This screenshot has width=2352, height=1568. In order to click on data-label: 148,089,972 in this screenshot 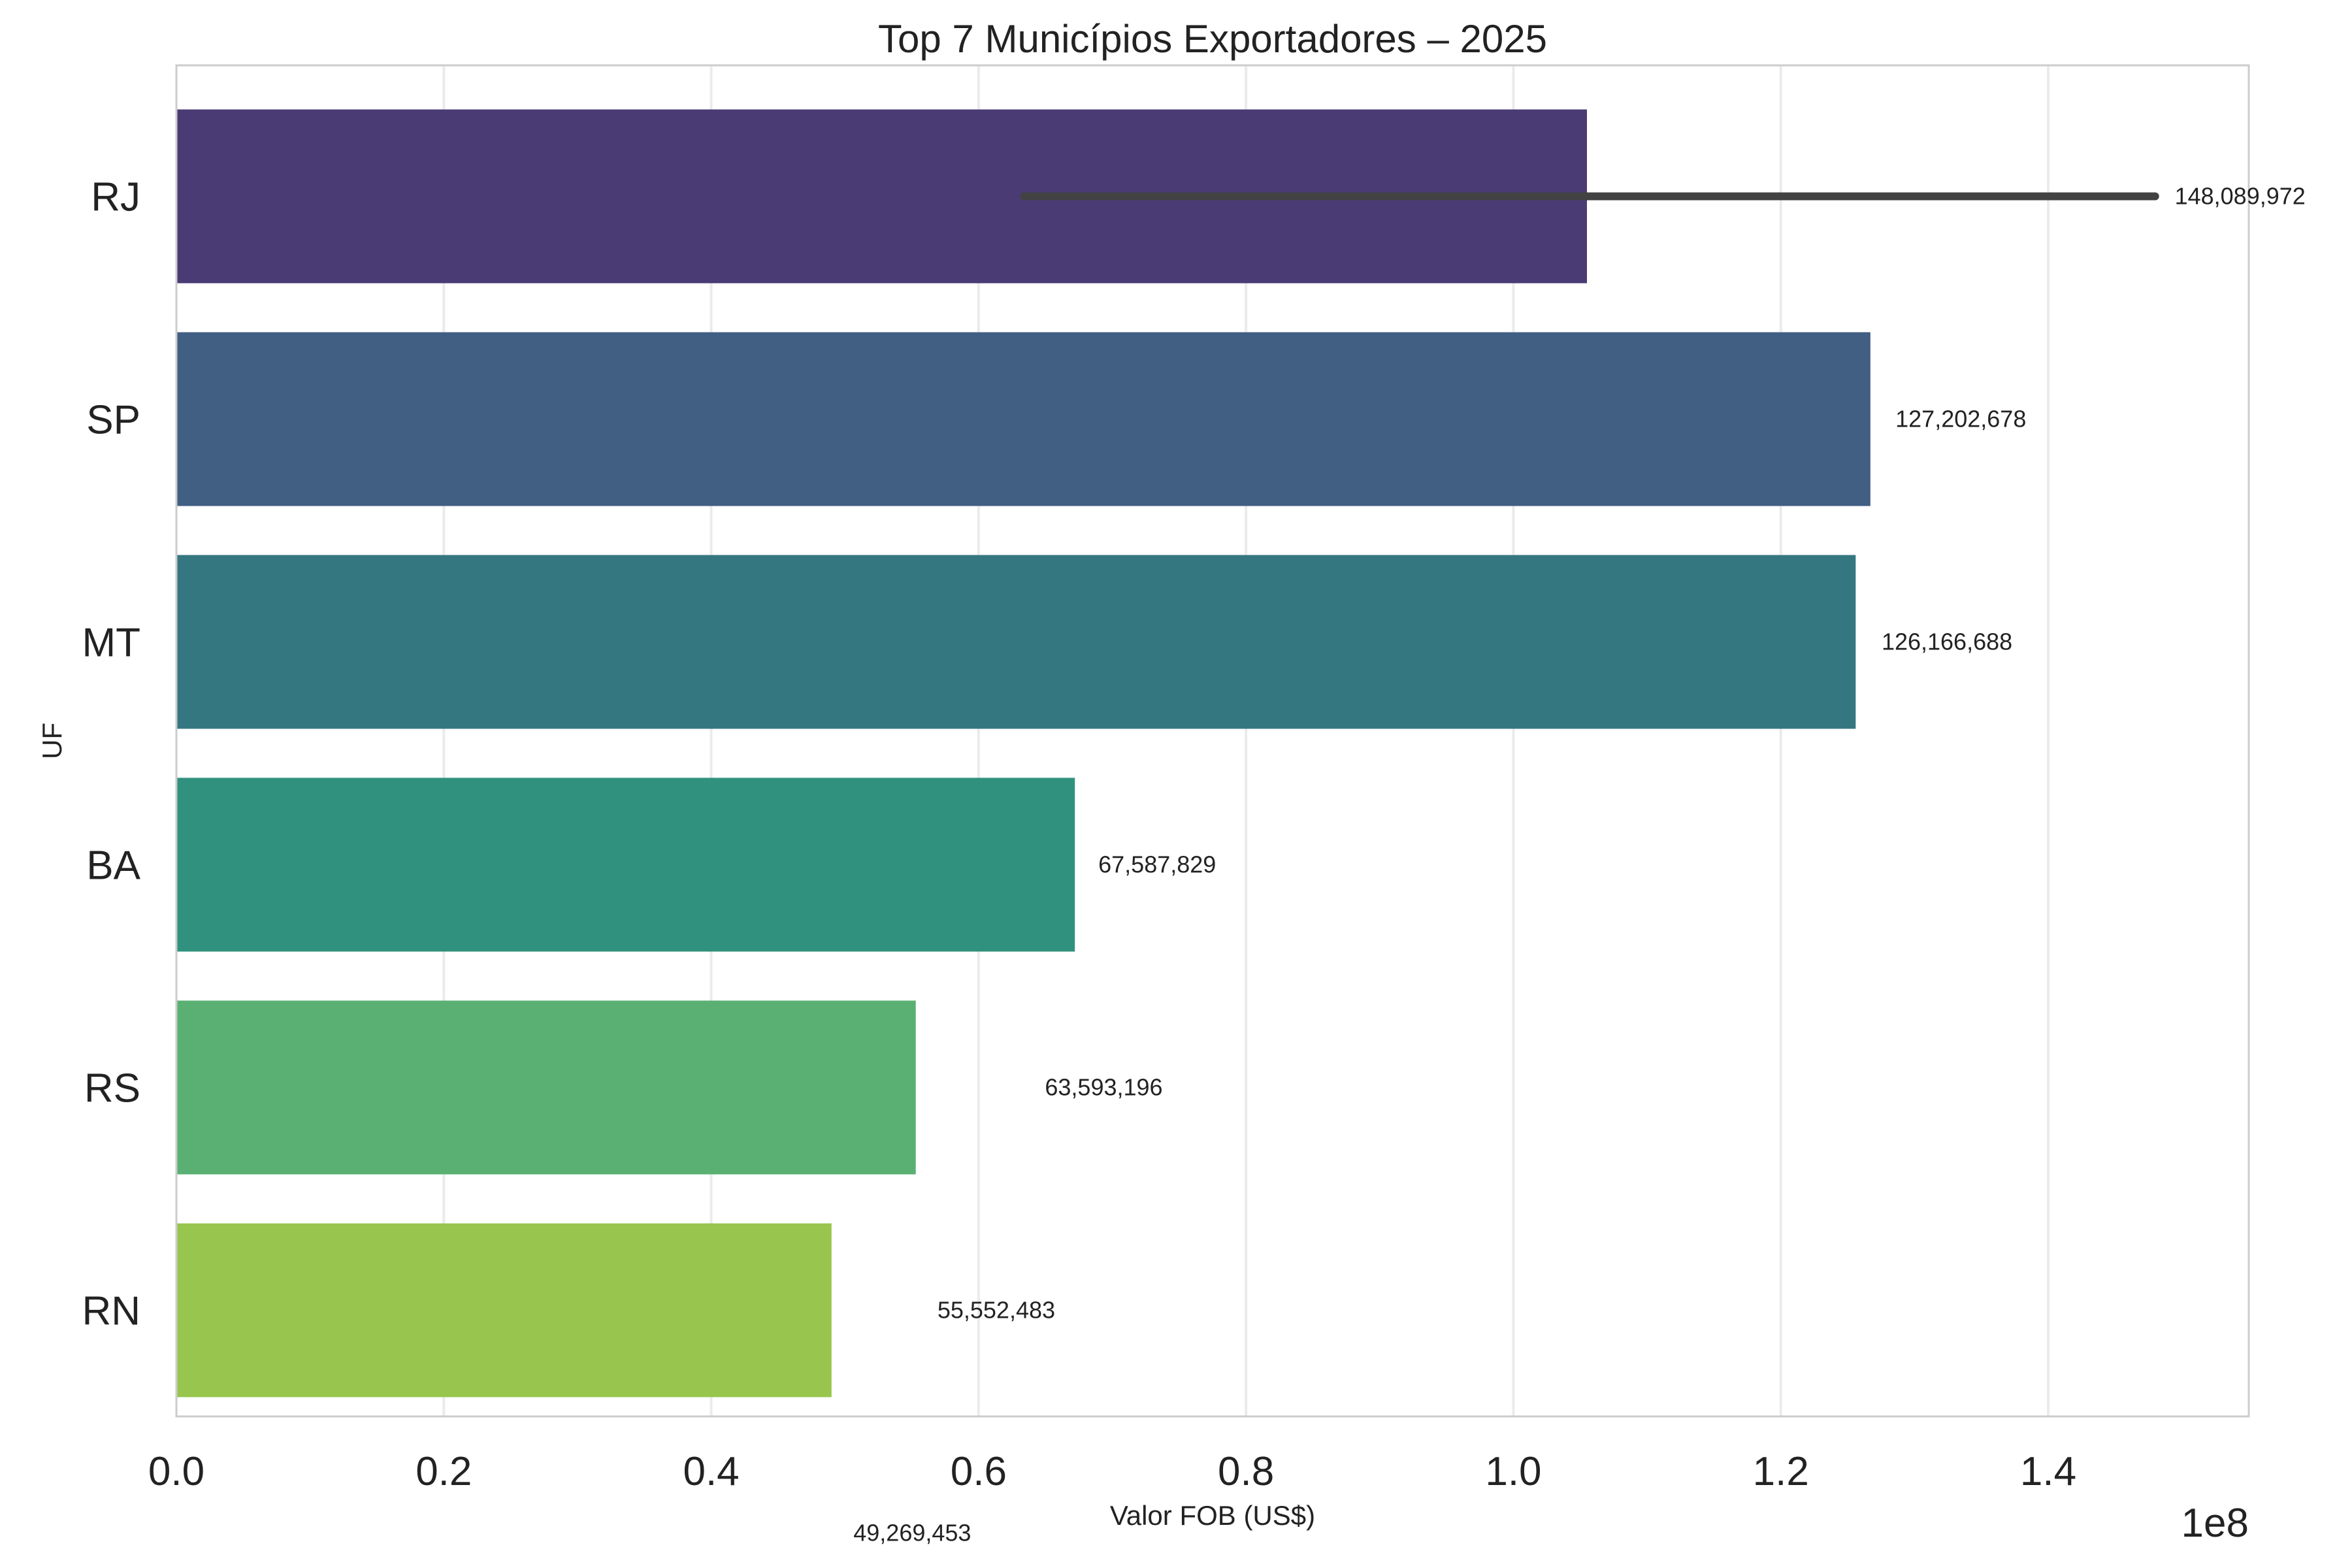, I will do `click(2240, 196)`.